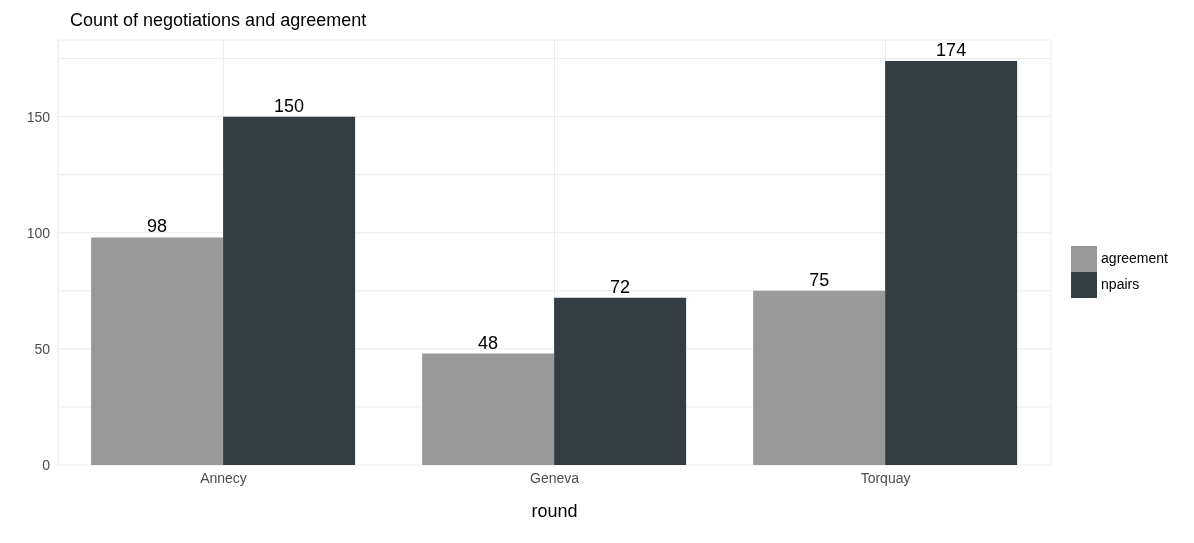  What do you see at coordinates (157, 226) in the screenshot?
I see `data-label: 98` at bounding box center [157, 226].